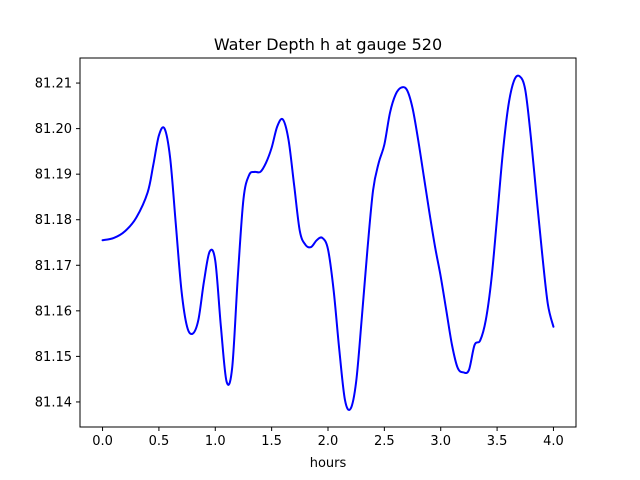  Describe the element at coordinates (159, 441) in the screenshot. I see `x-tick-label: 0.5` at that location.